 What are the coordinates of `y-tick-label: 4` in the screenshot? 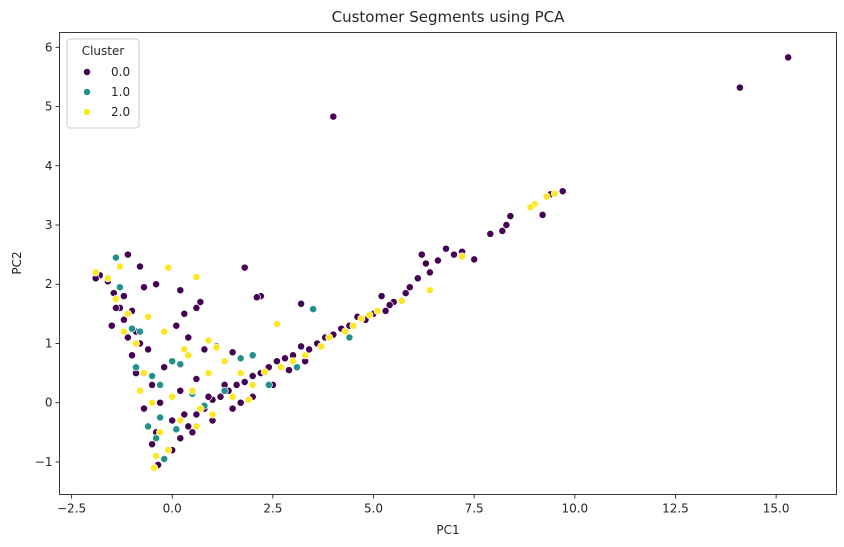 It's located at (49, 166).